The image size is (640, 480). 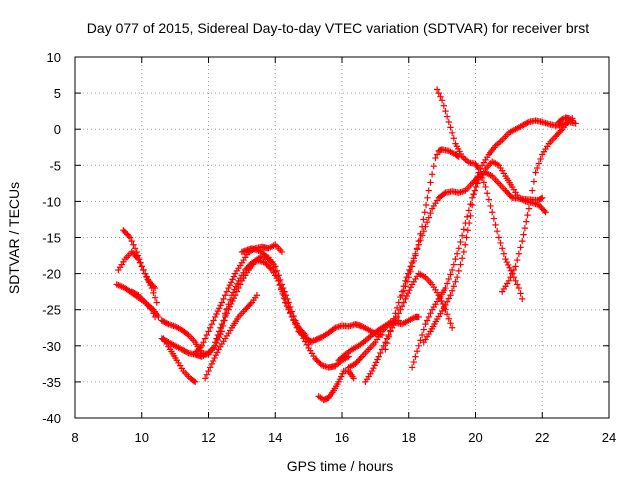 I want to click on x-tick-label: 18, so click(x=409, y=437).